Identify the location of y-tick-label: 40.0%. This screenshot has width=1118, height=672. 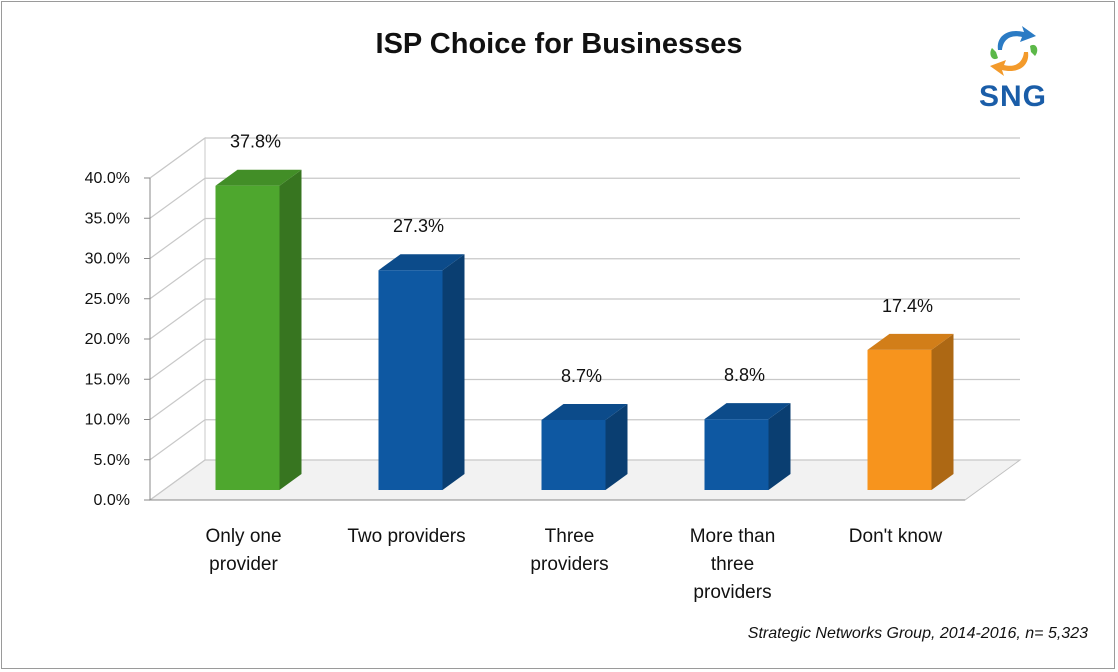
(107, 178).